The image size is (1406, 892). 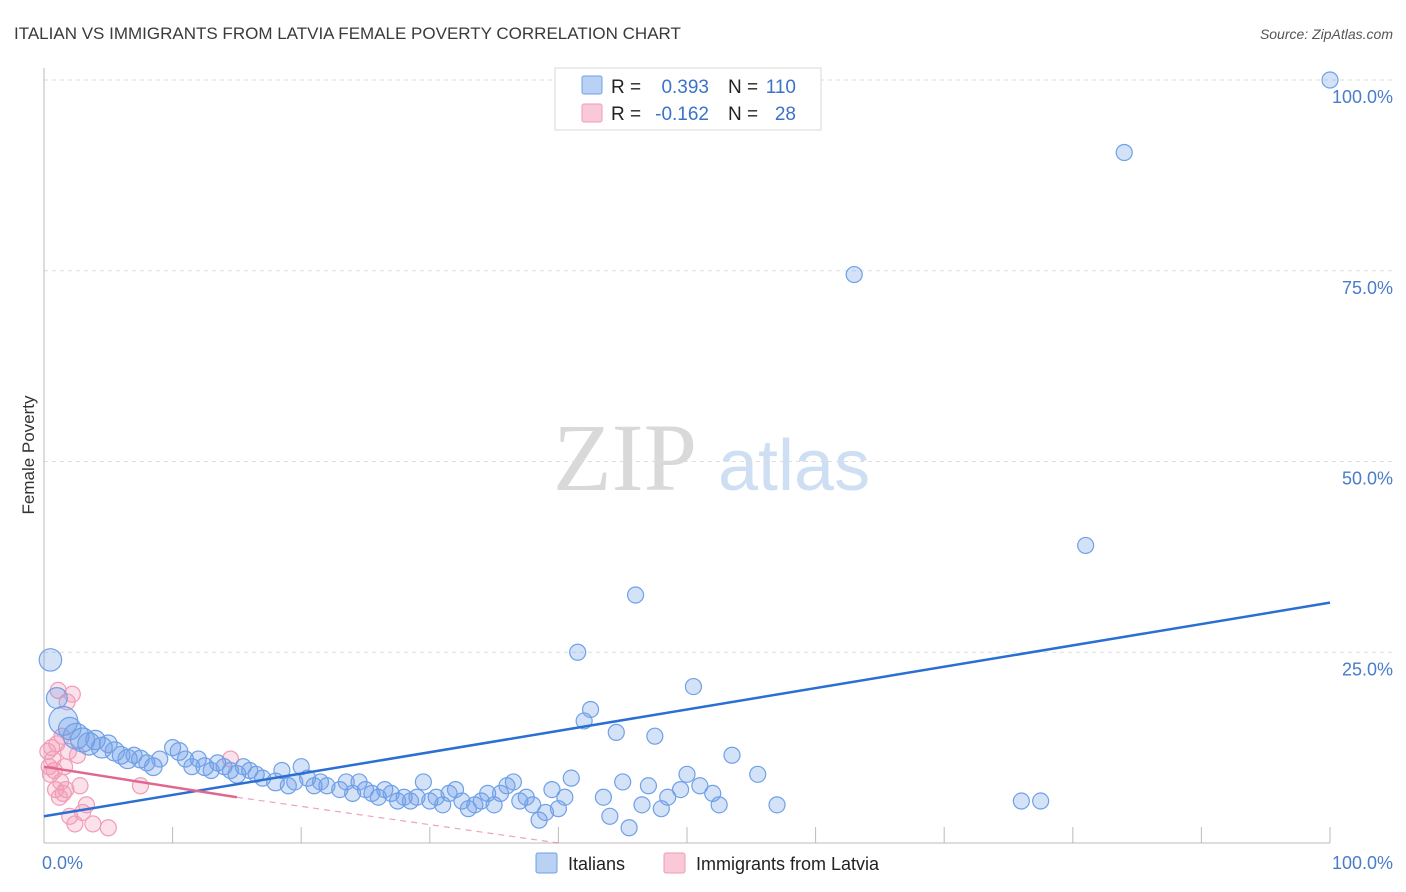 What do you see at coordinates (1326, 34) in the screenshot?
I see `chart-source: Source: ZipAtlas.com` at bounding box center [1326, 34].